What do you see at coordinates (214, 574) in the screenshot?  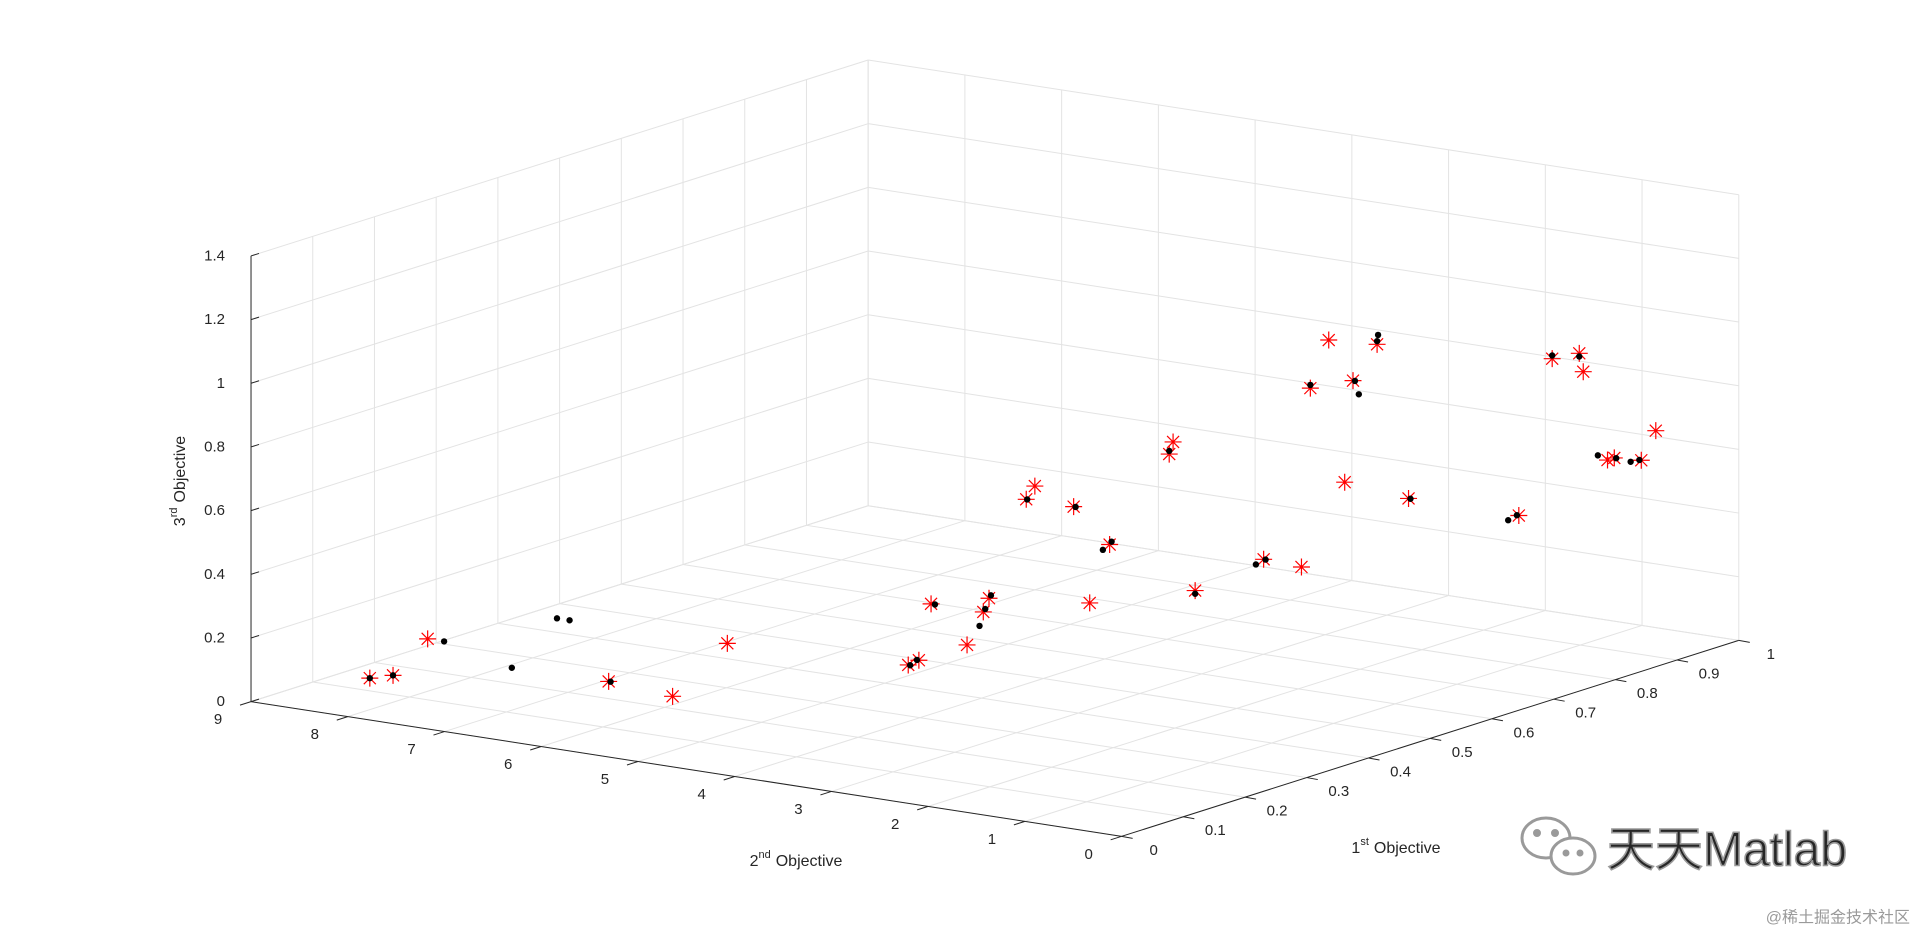 I see `z-tick-label: 0.4` at bounding box center [214, 574].